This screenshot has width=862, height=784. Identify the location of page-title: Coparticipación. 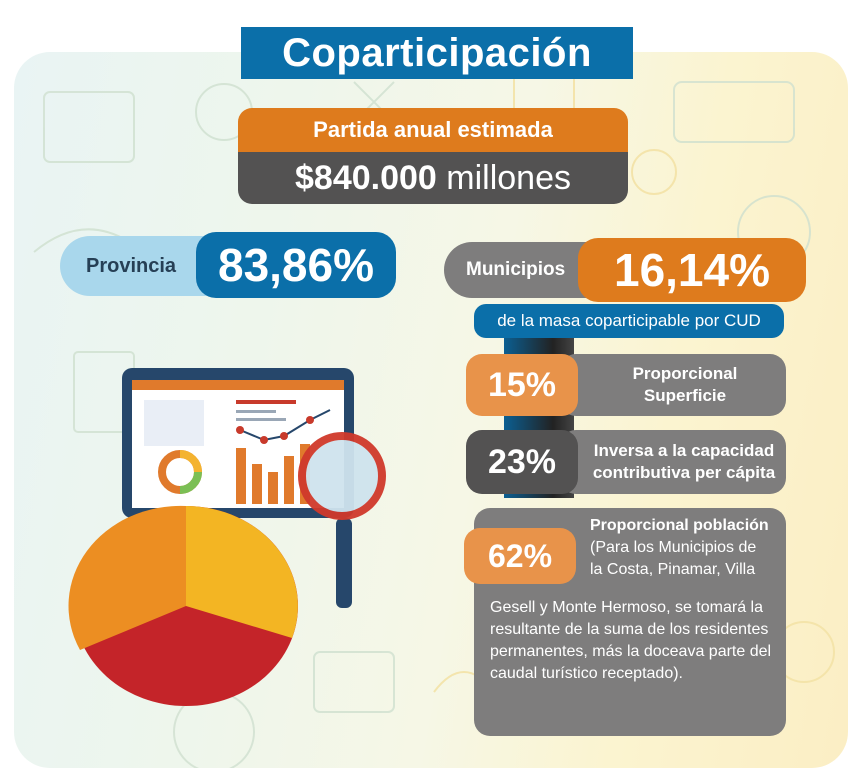
(437, 53).